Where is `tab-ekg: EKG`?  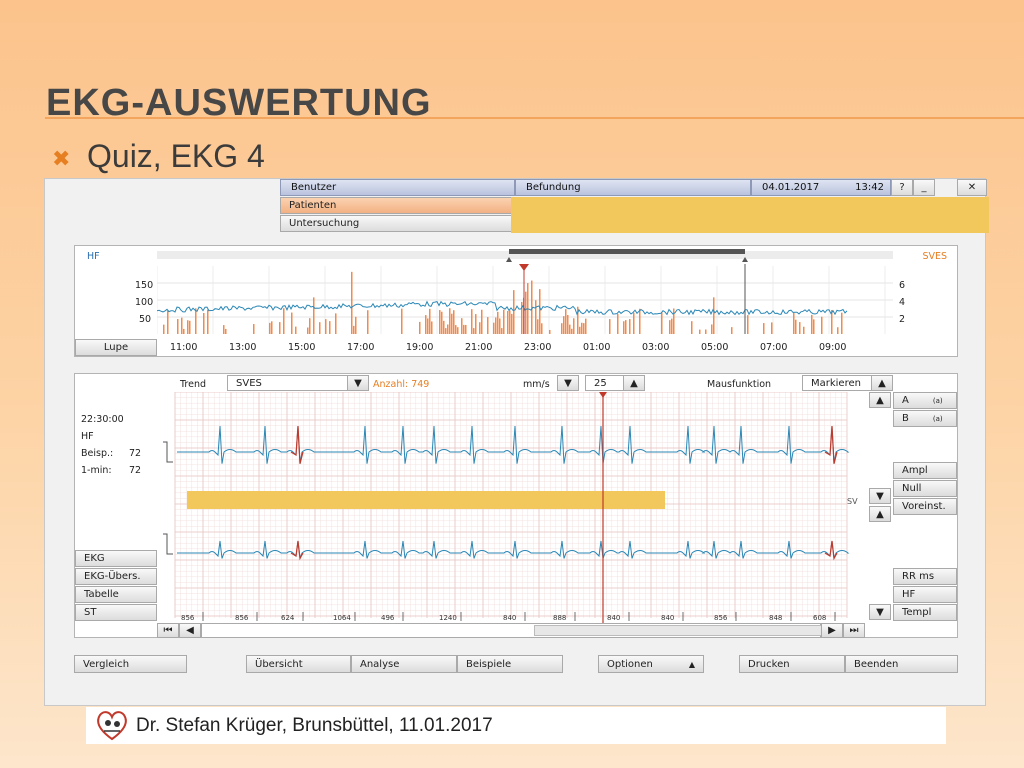
tab-ekg: EKG is located at coordinates (116, 558).